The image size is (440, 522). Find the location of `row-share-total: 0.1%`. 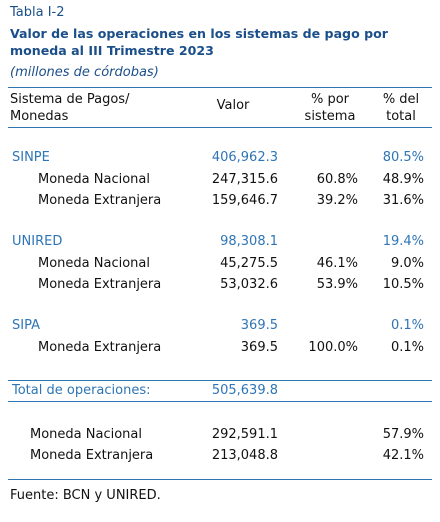

row-share-total: 0.1% is located at coordinates (407, 347).